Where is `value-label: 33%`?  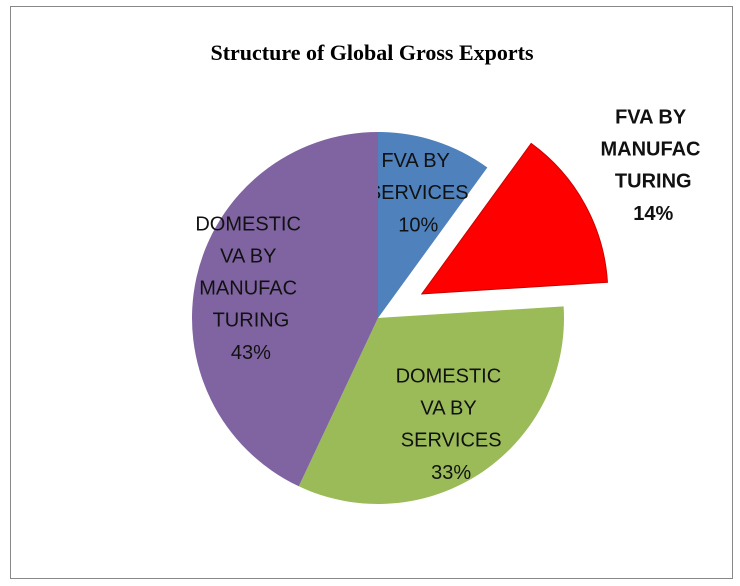 value-label: 33% is located at coordinates (451, 473).